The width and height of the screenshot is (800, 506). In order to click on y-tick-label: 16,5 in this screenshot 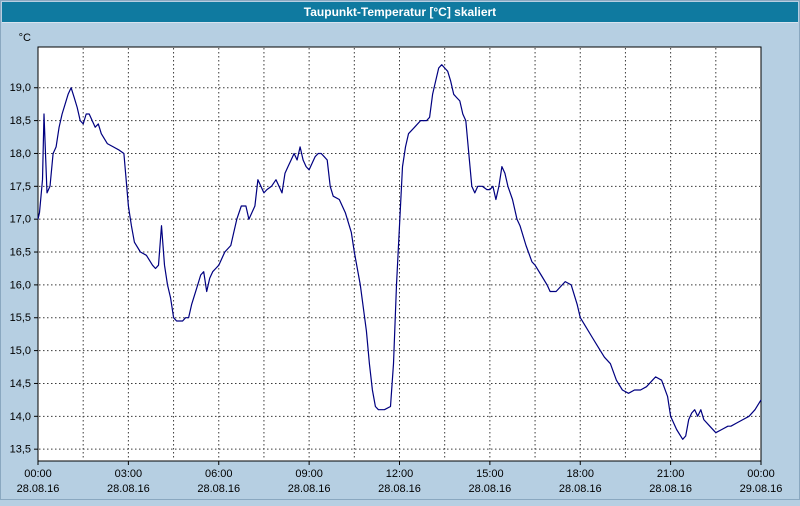, I will do `click(20, 253)`.